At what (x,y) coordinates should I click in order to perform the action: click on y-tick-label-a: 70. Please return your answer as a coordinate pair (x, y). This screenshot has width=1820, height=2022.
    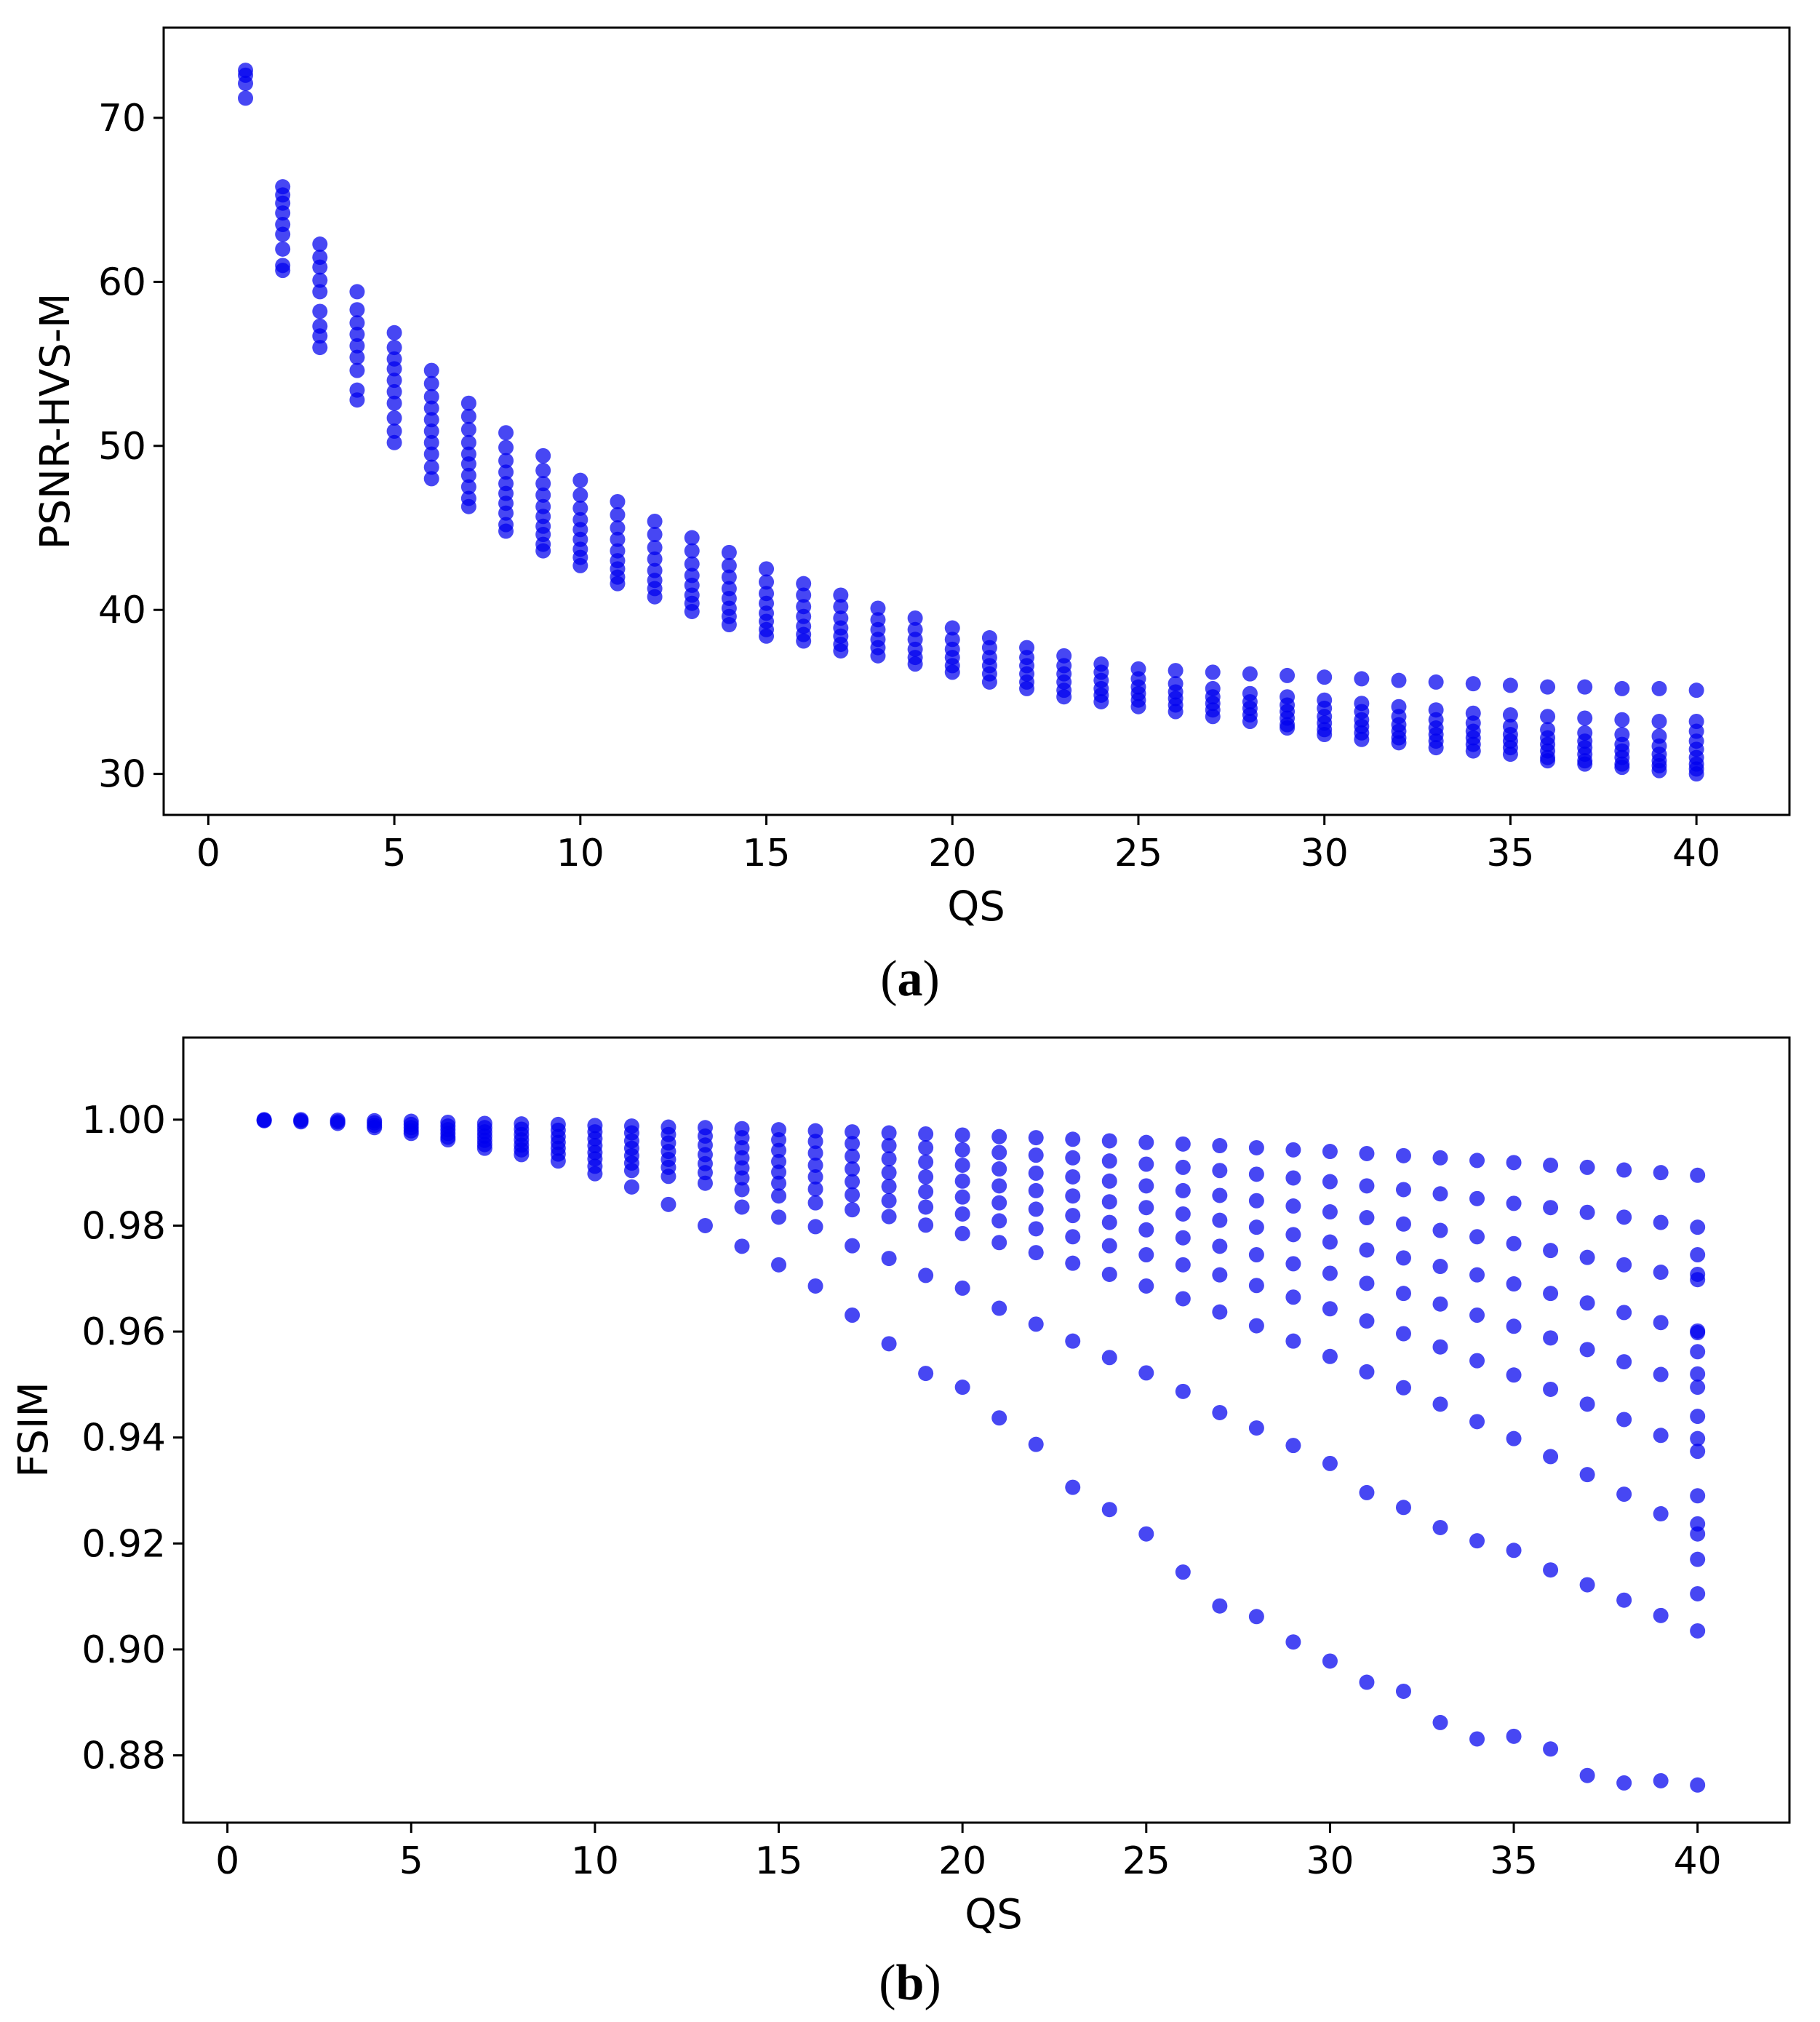
    Looking at the image, I should click on (122, 118).